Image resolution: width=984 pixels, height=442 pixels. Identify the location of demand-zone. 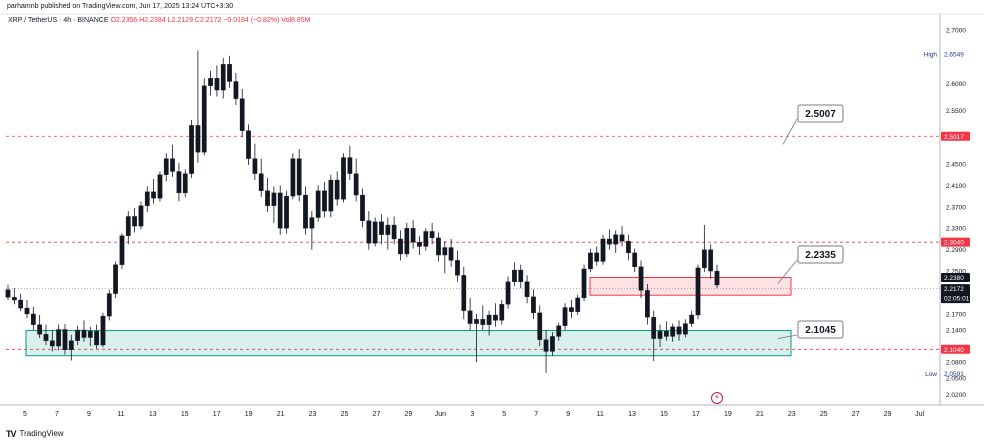
(408, 343).